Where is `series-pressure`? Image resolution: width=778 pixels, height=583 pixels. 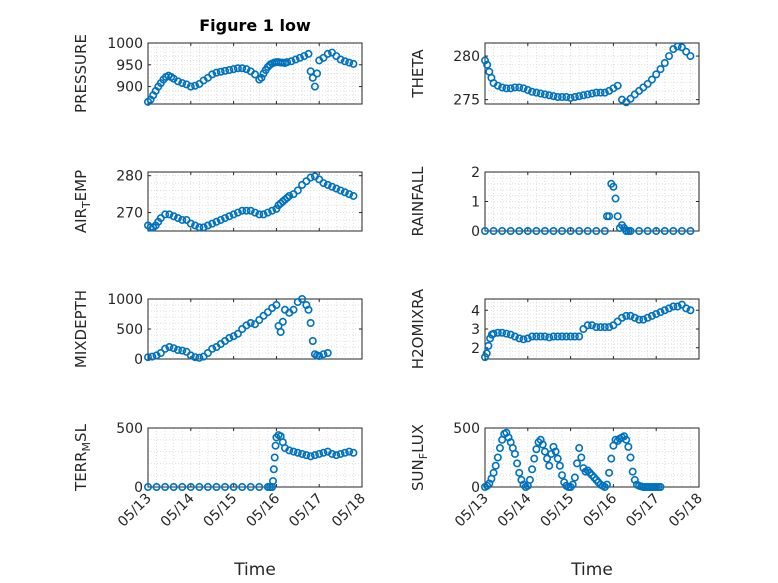
series-pressure is located at coordinates (251, 77).